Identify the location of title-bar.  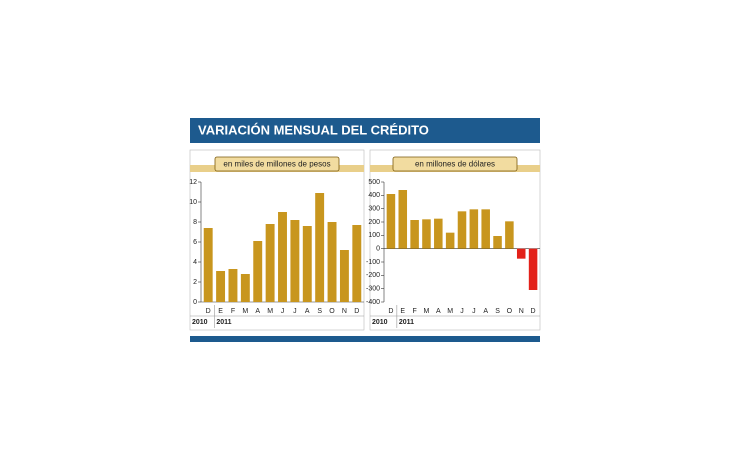
(365, 130).